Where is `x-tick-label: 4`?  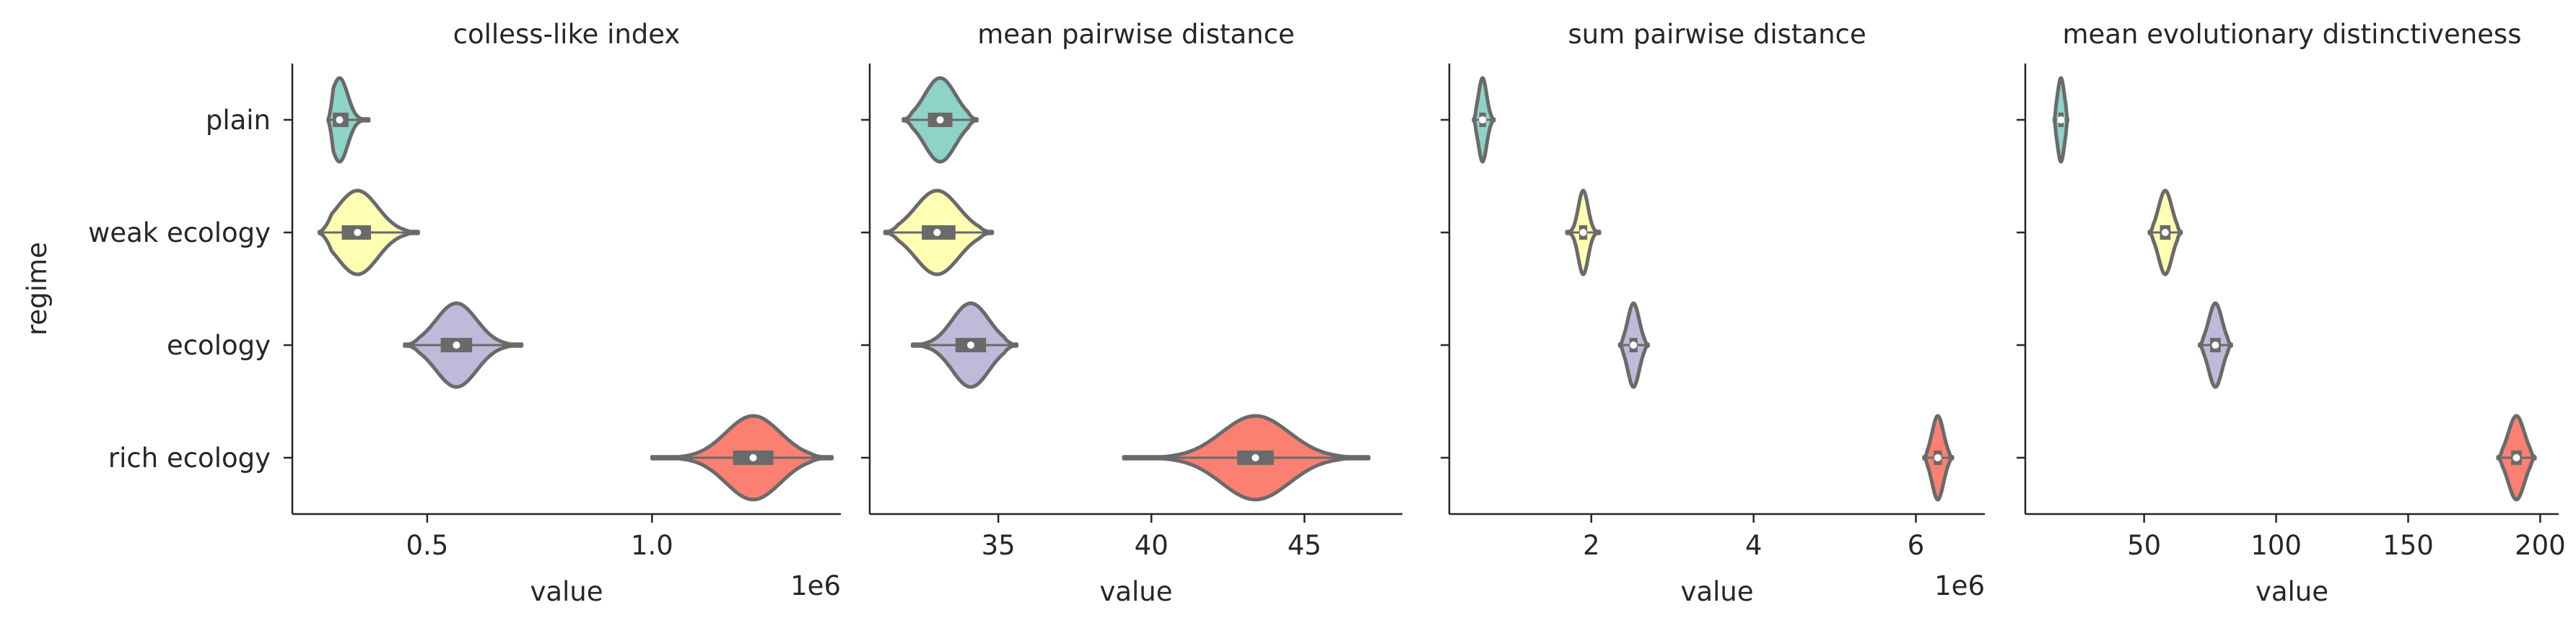 x-tick-label: 4 is located at coordinates (1754, 545).